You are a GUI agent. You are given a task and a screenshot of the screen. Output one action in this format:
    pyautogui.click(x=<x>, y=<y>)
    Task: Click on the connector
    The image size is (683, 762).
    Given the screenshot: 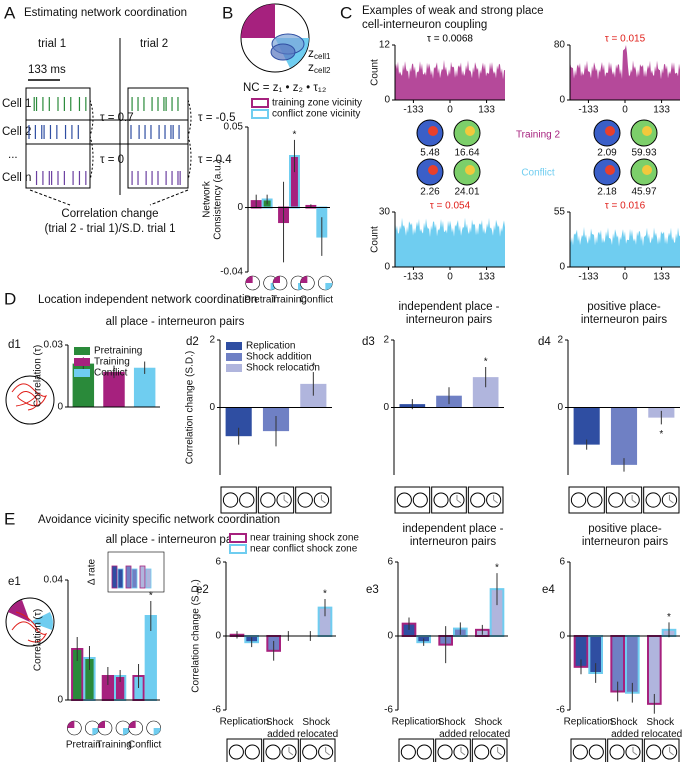 What is the action you would take?
    pyautogui.click(x=109, y=197)
    